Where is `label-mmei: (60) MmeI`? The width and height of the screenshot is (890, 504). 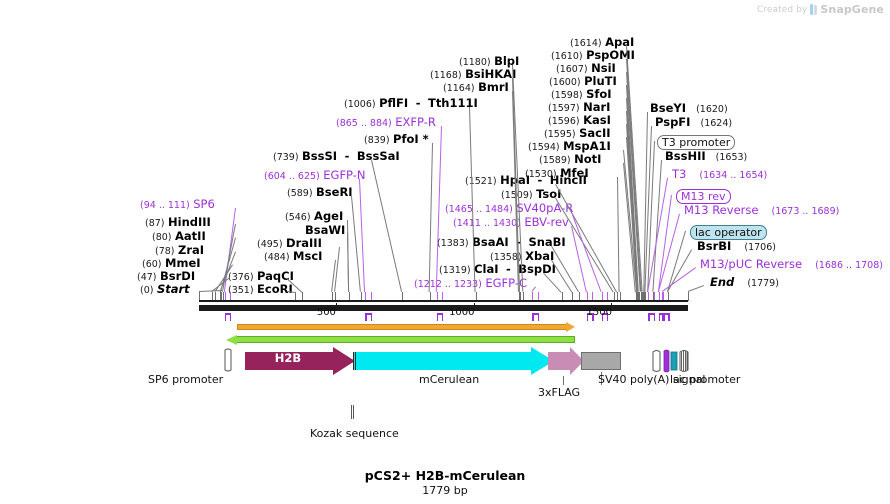 label-mmei: (60) MmeI is located at coordinates (171, 264).